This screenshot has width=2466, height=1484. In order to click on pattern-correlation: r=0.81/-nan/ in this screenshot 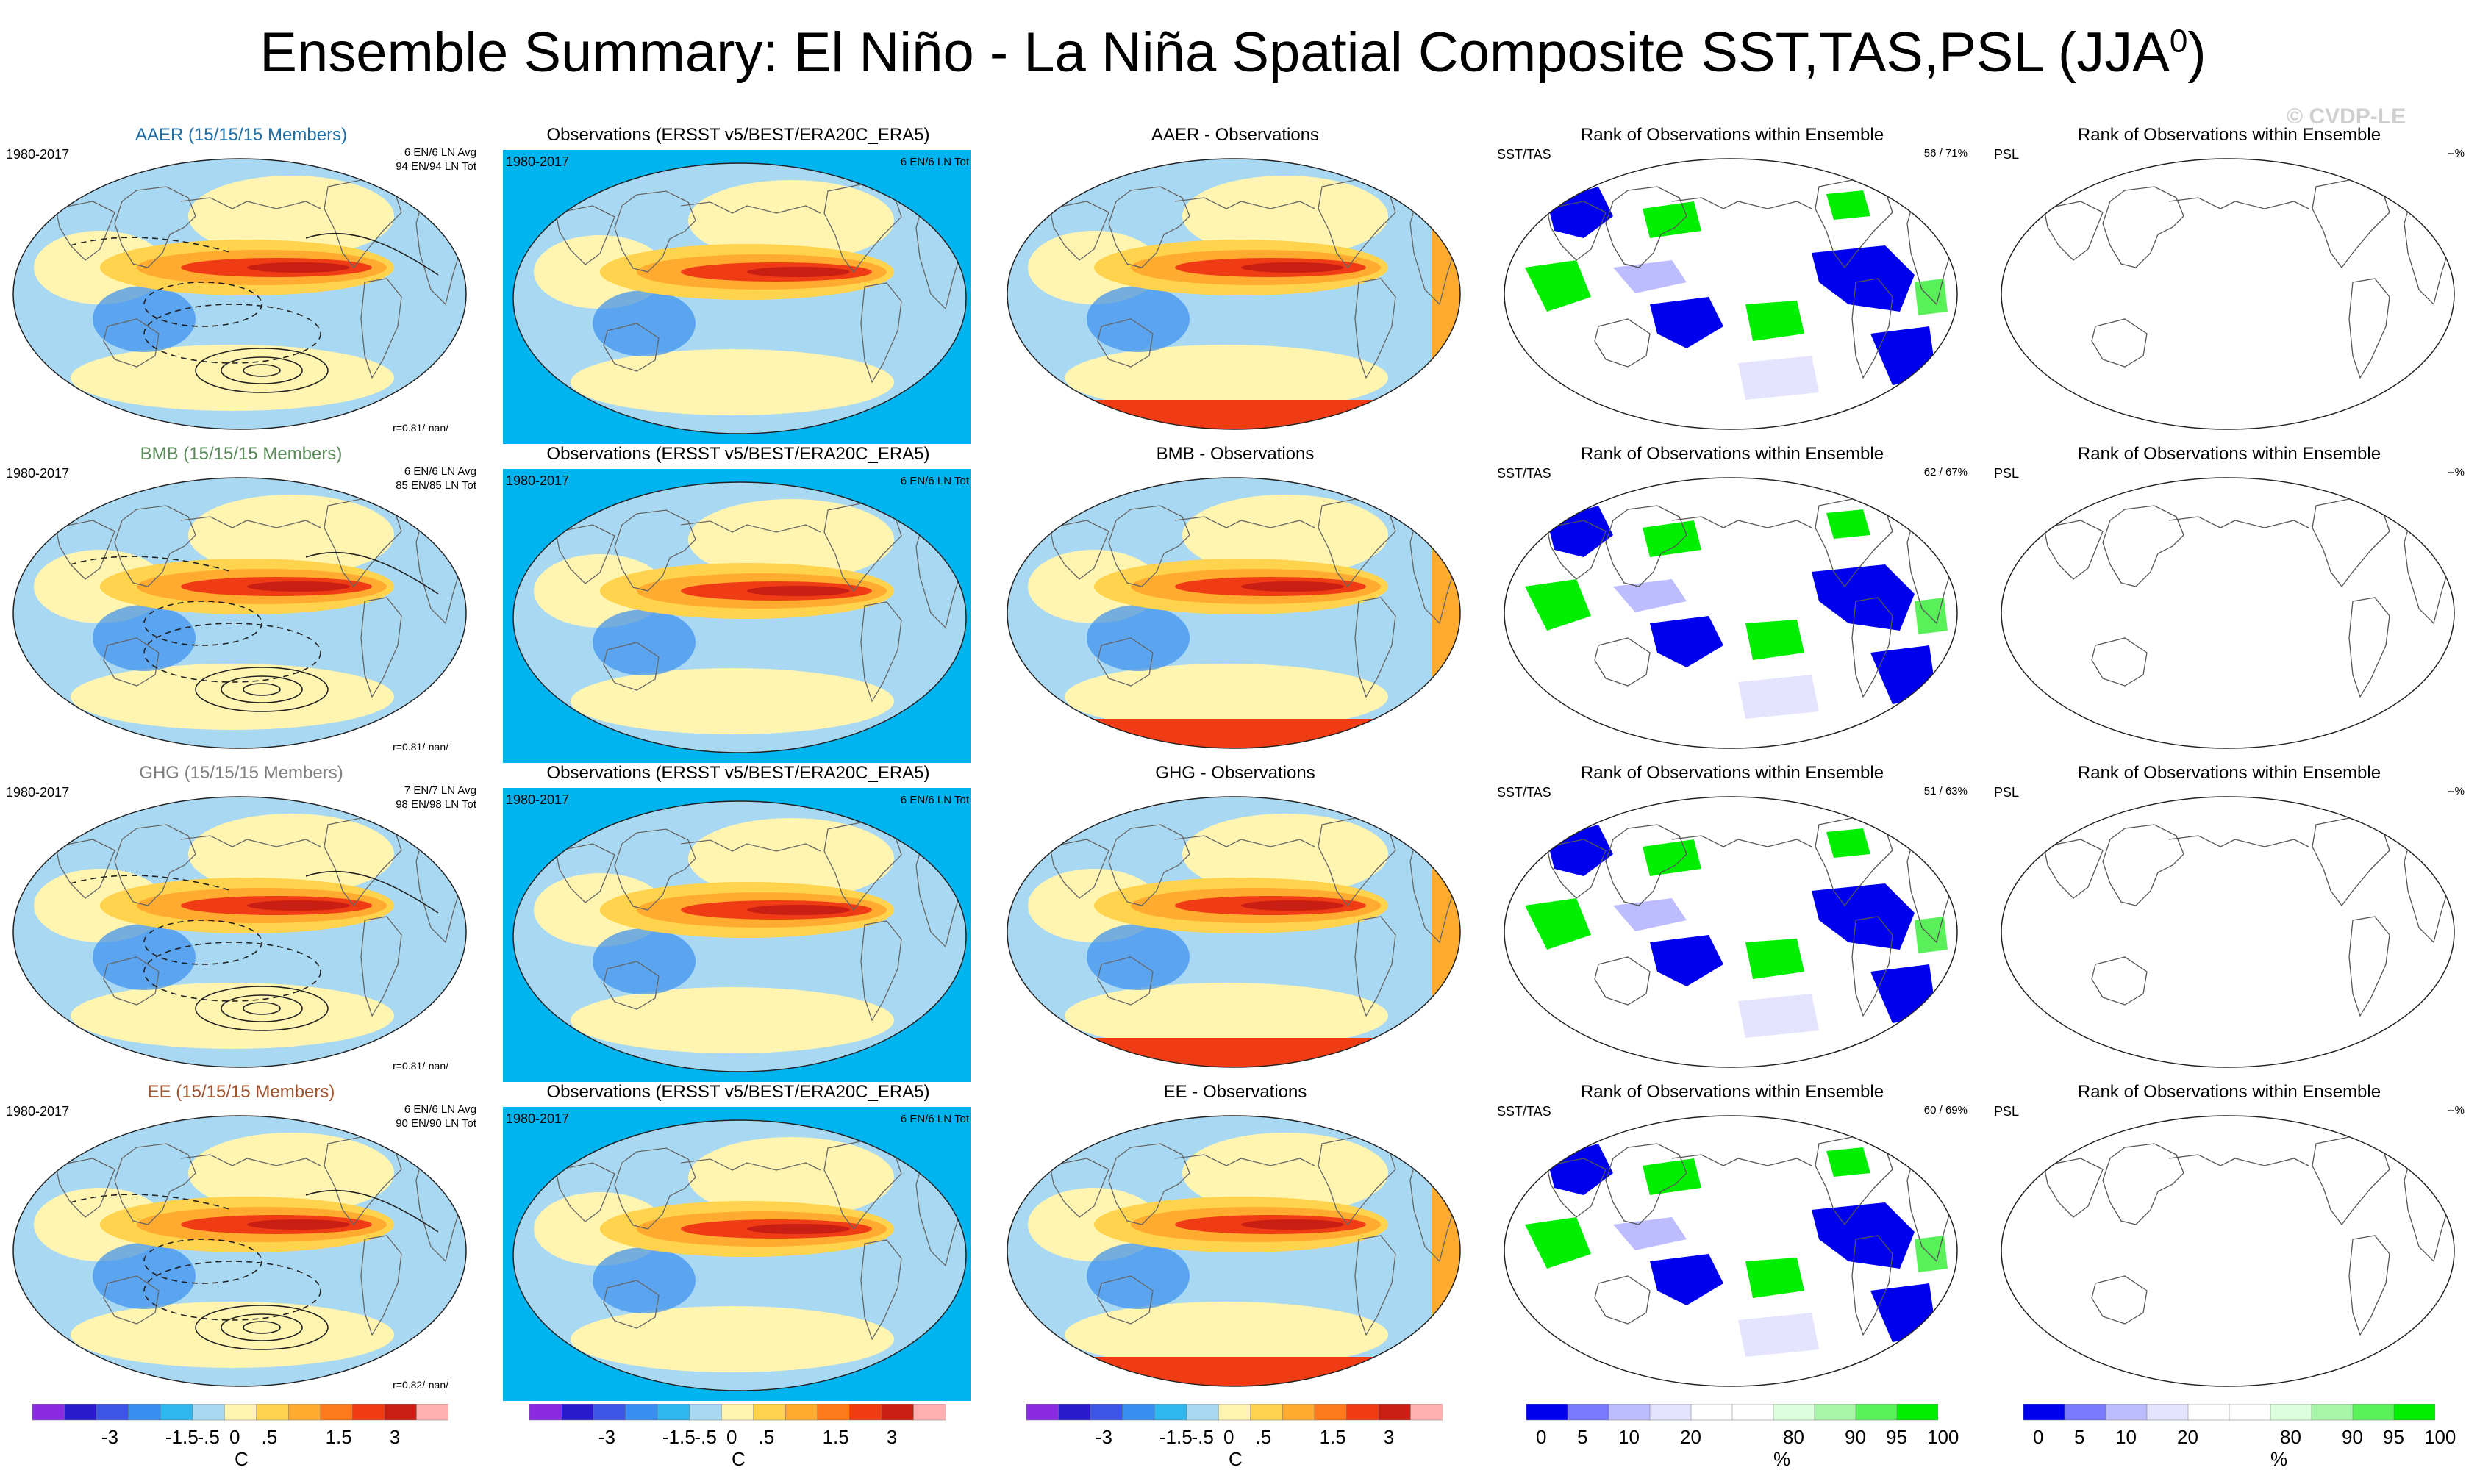, I will do `click(421, 1066)`.